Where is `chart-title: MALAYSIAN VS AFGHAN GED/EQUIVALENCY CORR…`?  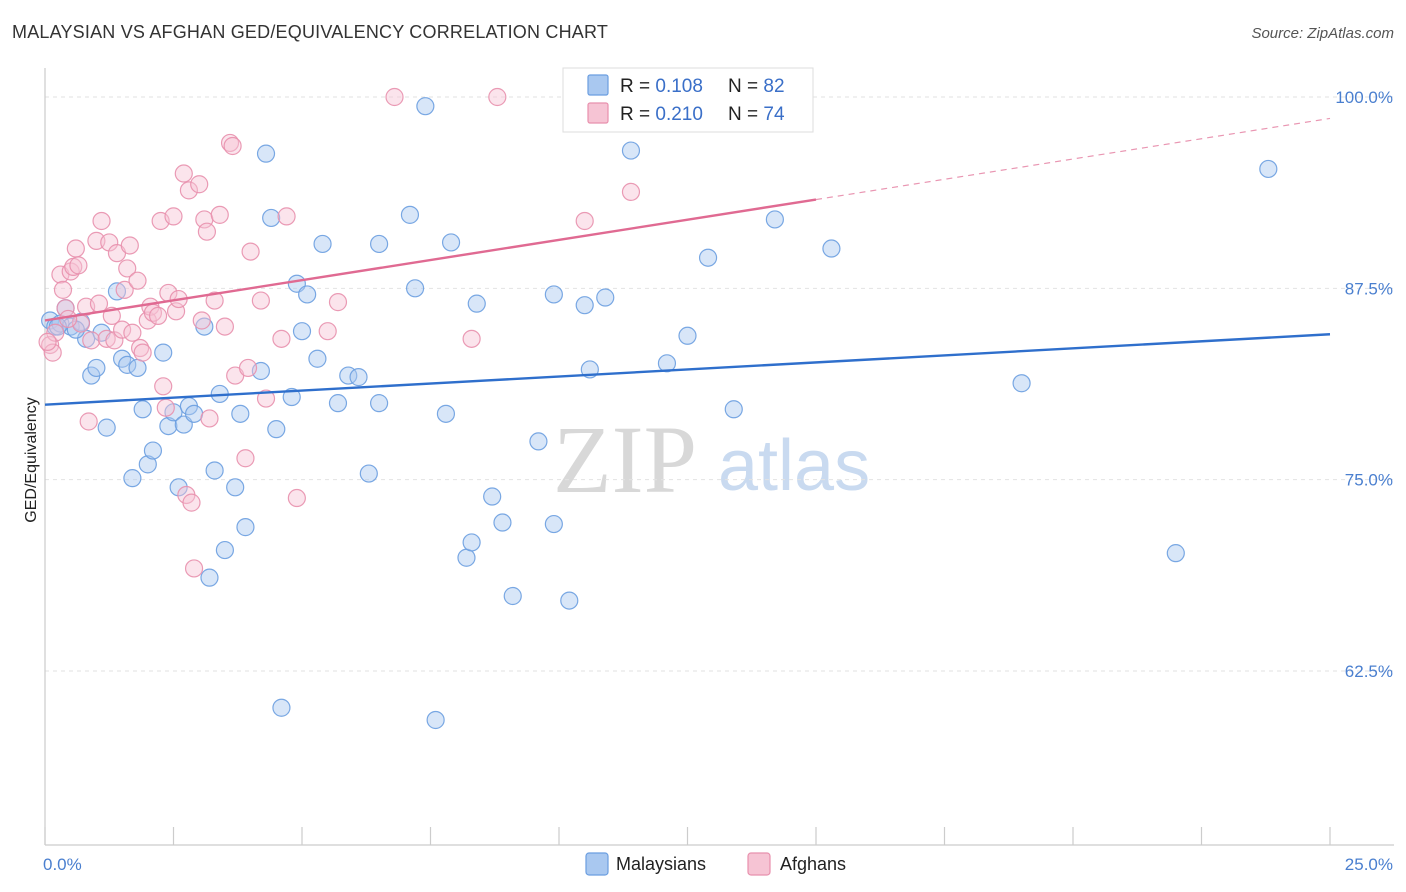
chart-title: MALAYSIAN VS AFGHAN GED/EQUIVALENCY CORR… is located at coordinates (310, 32).